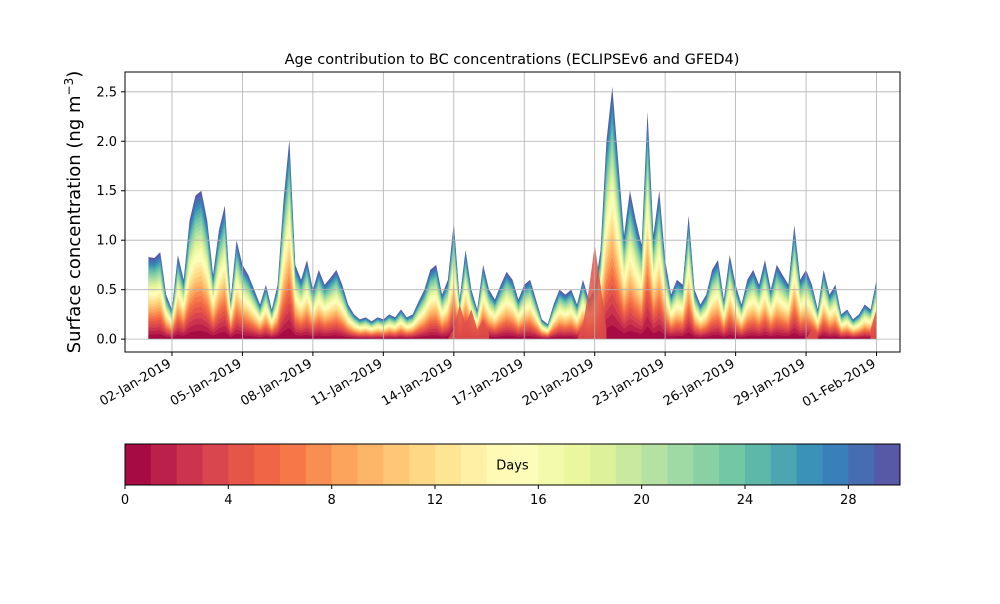 This screenshot has width=1000, height=604. I want to click on colorbar-label: Days, so click(512, 466).